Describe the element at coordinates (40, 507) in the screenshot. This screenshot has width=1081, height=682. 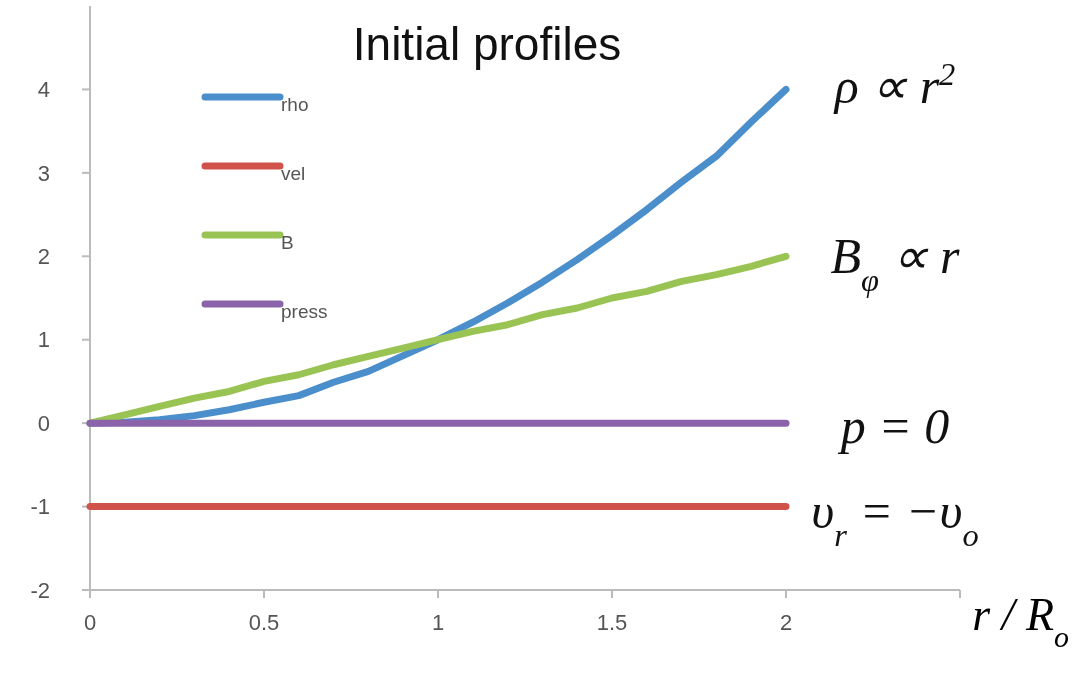
I see `y-tick-label: -1` at that location.